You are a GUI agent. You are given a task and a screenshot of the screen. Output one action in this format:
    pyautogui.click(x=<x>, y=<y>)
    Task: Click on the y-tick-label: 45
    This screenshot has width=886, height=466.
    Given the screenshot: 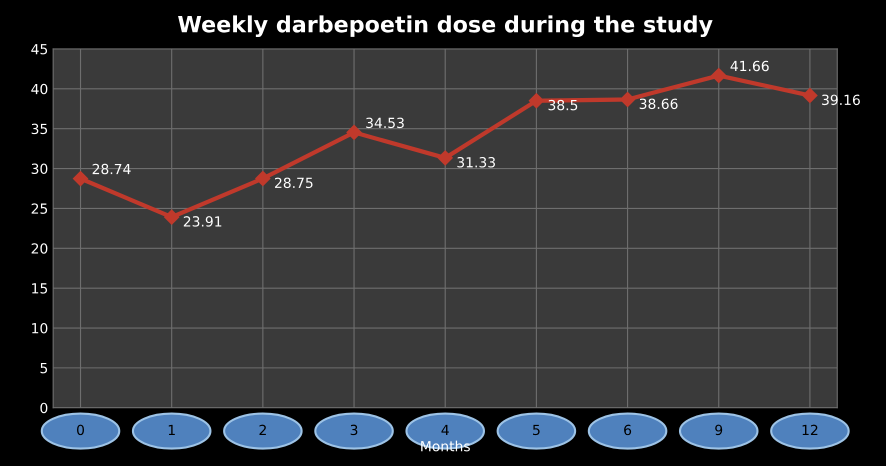 What is the action you would take?
    pyautogui.click(x=39, y=49)
    